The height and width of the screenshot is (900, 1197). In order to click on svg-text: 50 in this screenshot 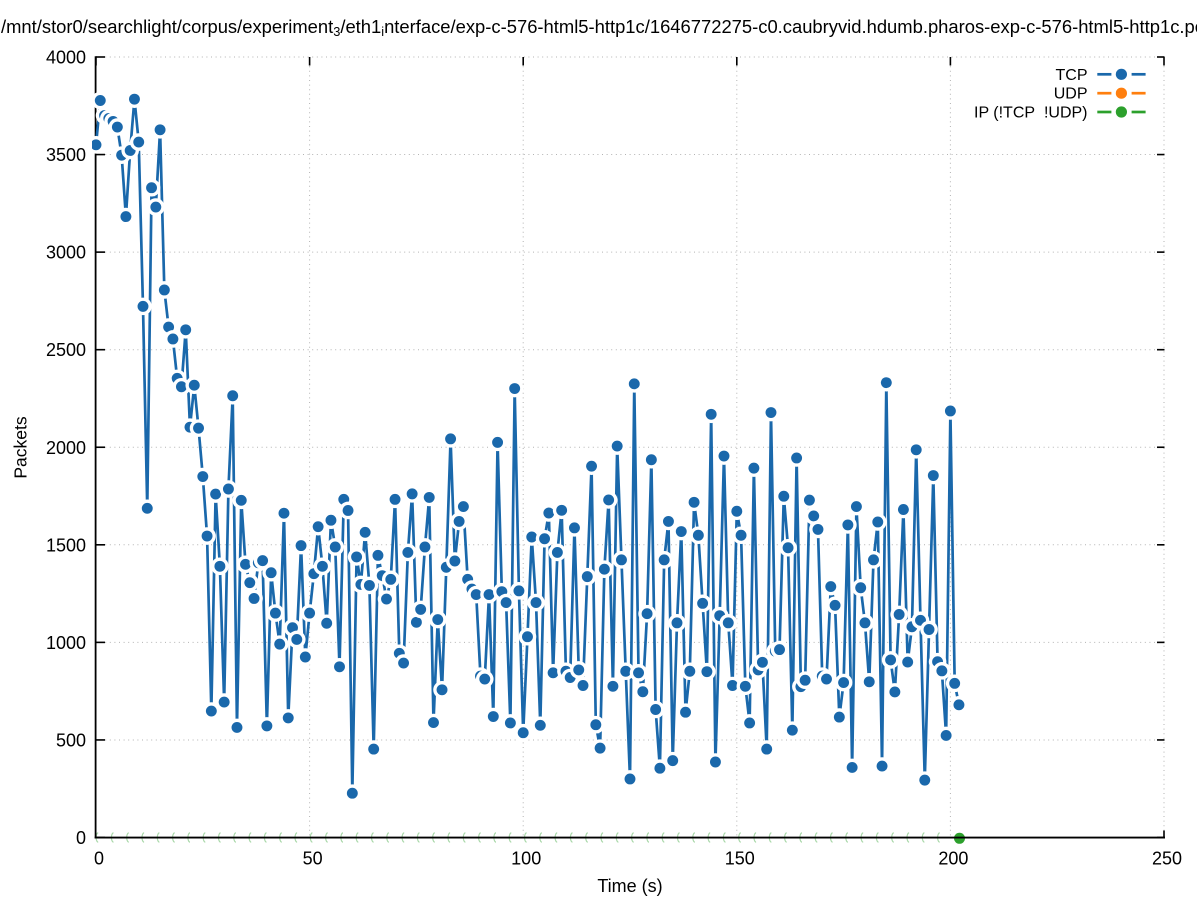, I will do `click(313, 859)`.